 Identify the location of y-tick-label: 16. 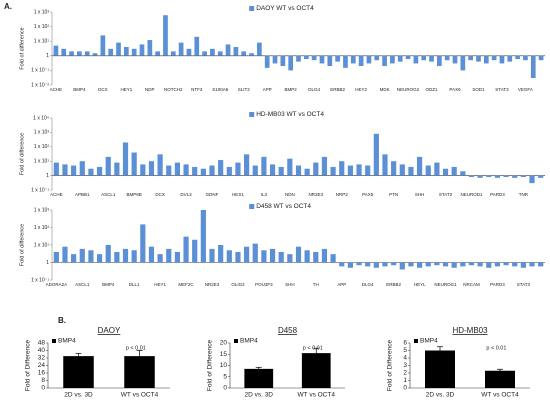
(42, 373).